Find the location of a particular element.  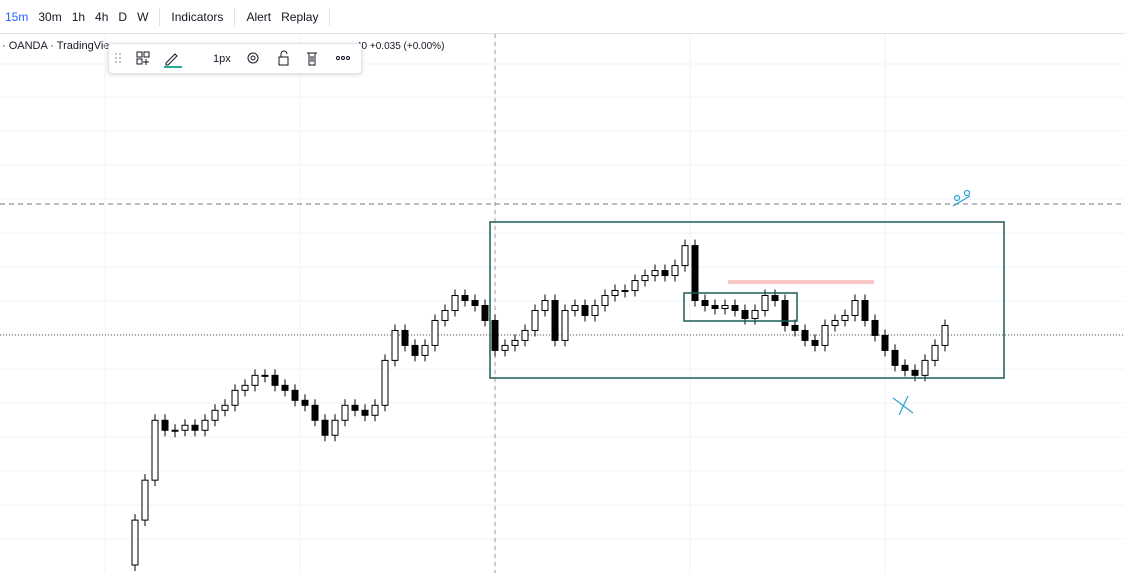

interval-button: W is located at coordinates (143, 16).